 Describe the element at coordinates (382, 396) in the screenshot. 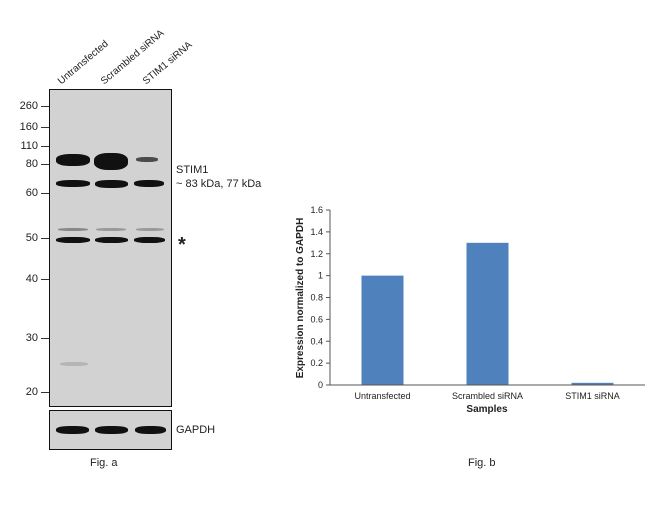

I see `x-tick-label: Untransfected` at that location.